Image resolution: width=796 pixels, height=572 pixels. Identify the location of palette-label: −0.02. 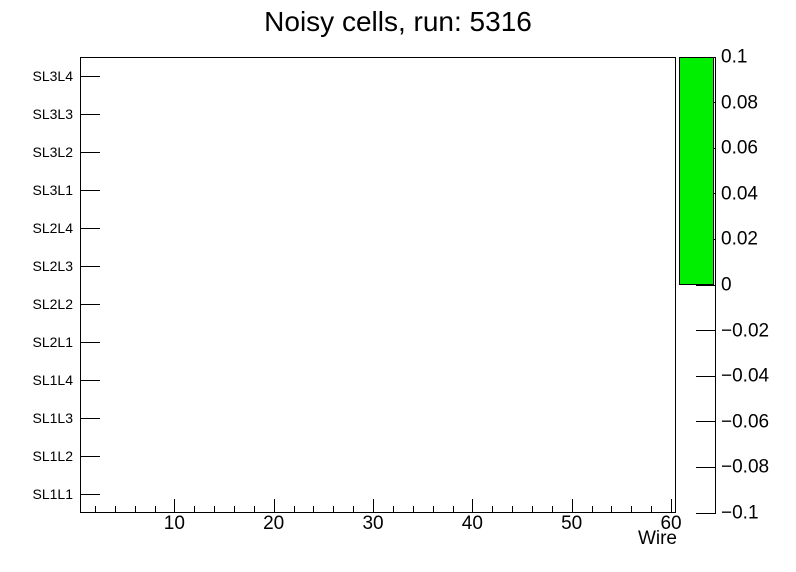
(745, 331).